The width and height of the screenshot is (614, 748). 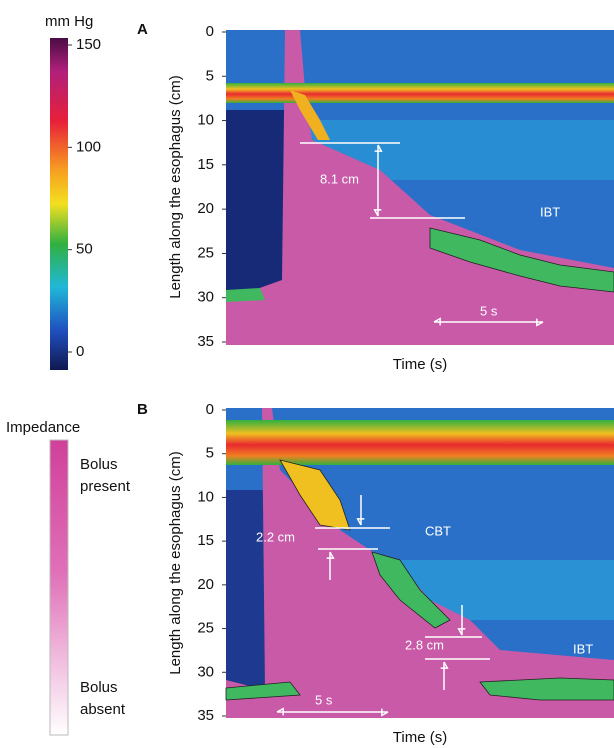 I want to click on colorbar-tick-label: 150, so click(x=88, y=44).